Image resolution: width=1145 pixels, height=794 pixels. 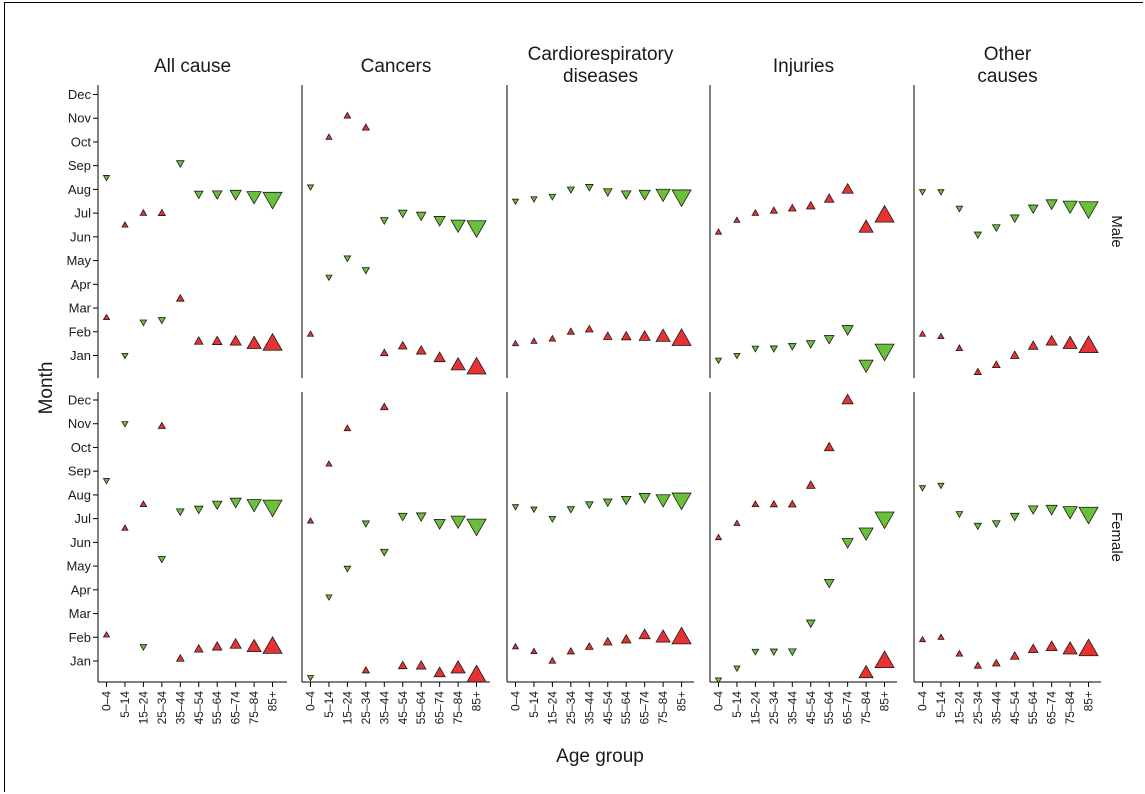 What do you see at coordinates (600, 76) in the screenshot?
I see `facet-title-3: diseases` at bounding box center [600, 76].